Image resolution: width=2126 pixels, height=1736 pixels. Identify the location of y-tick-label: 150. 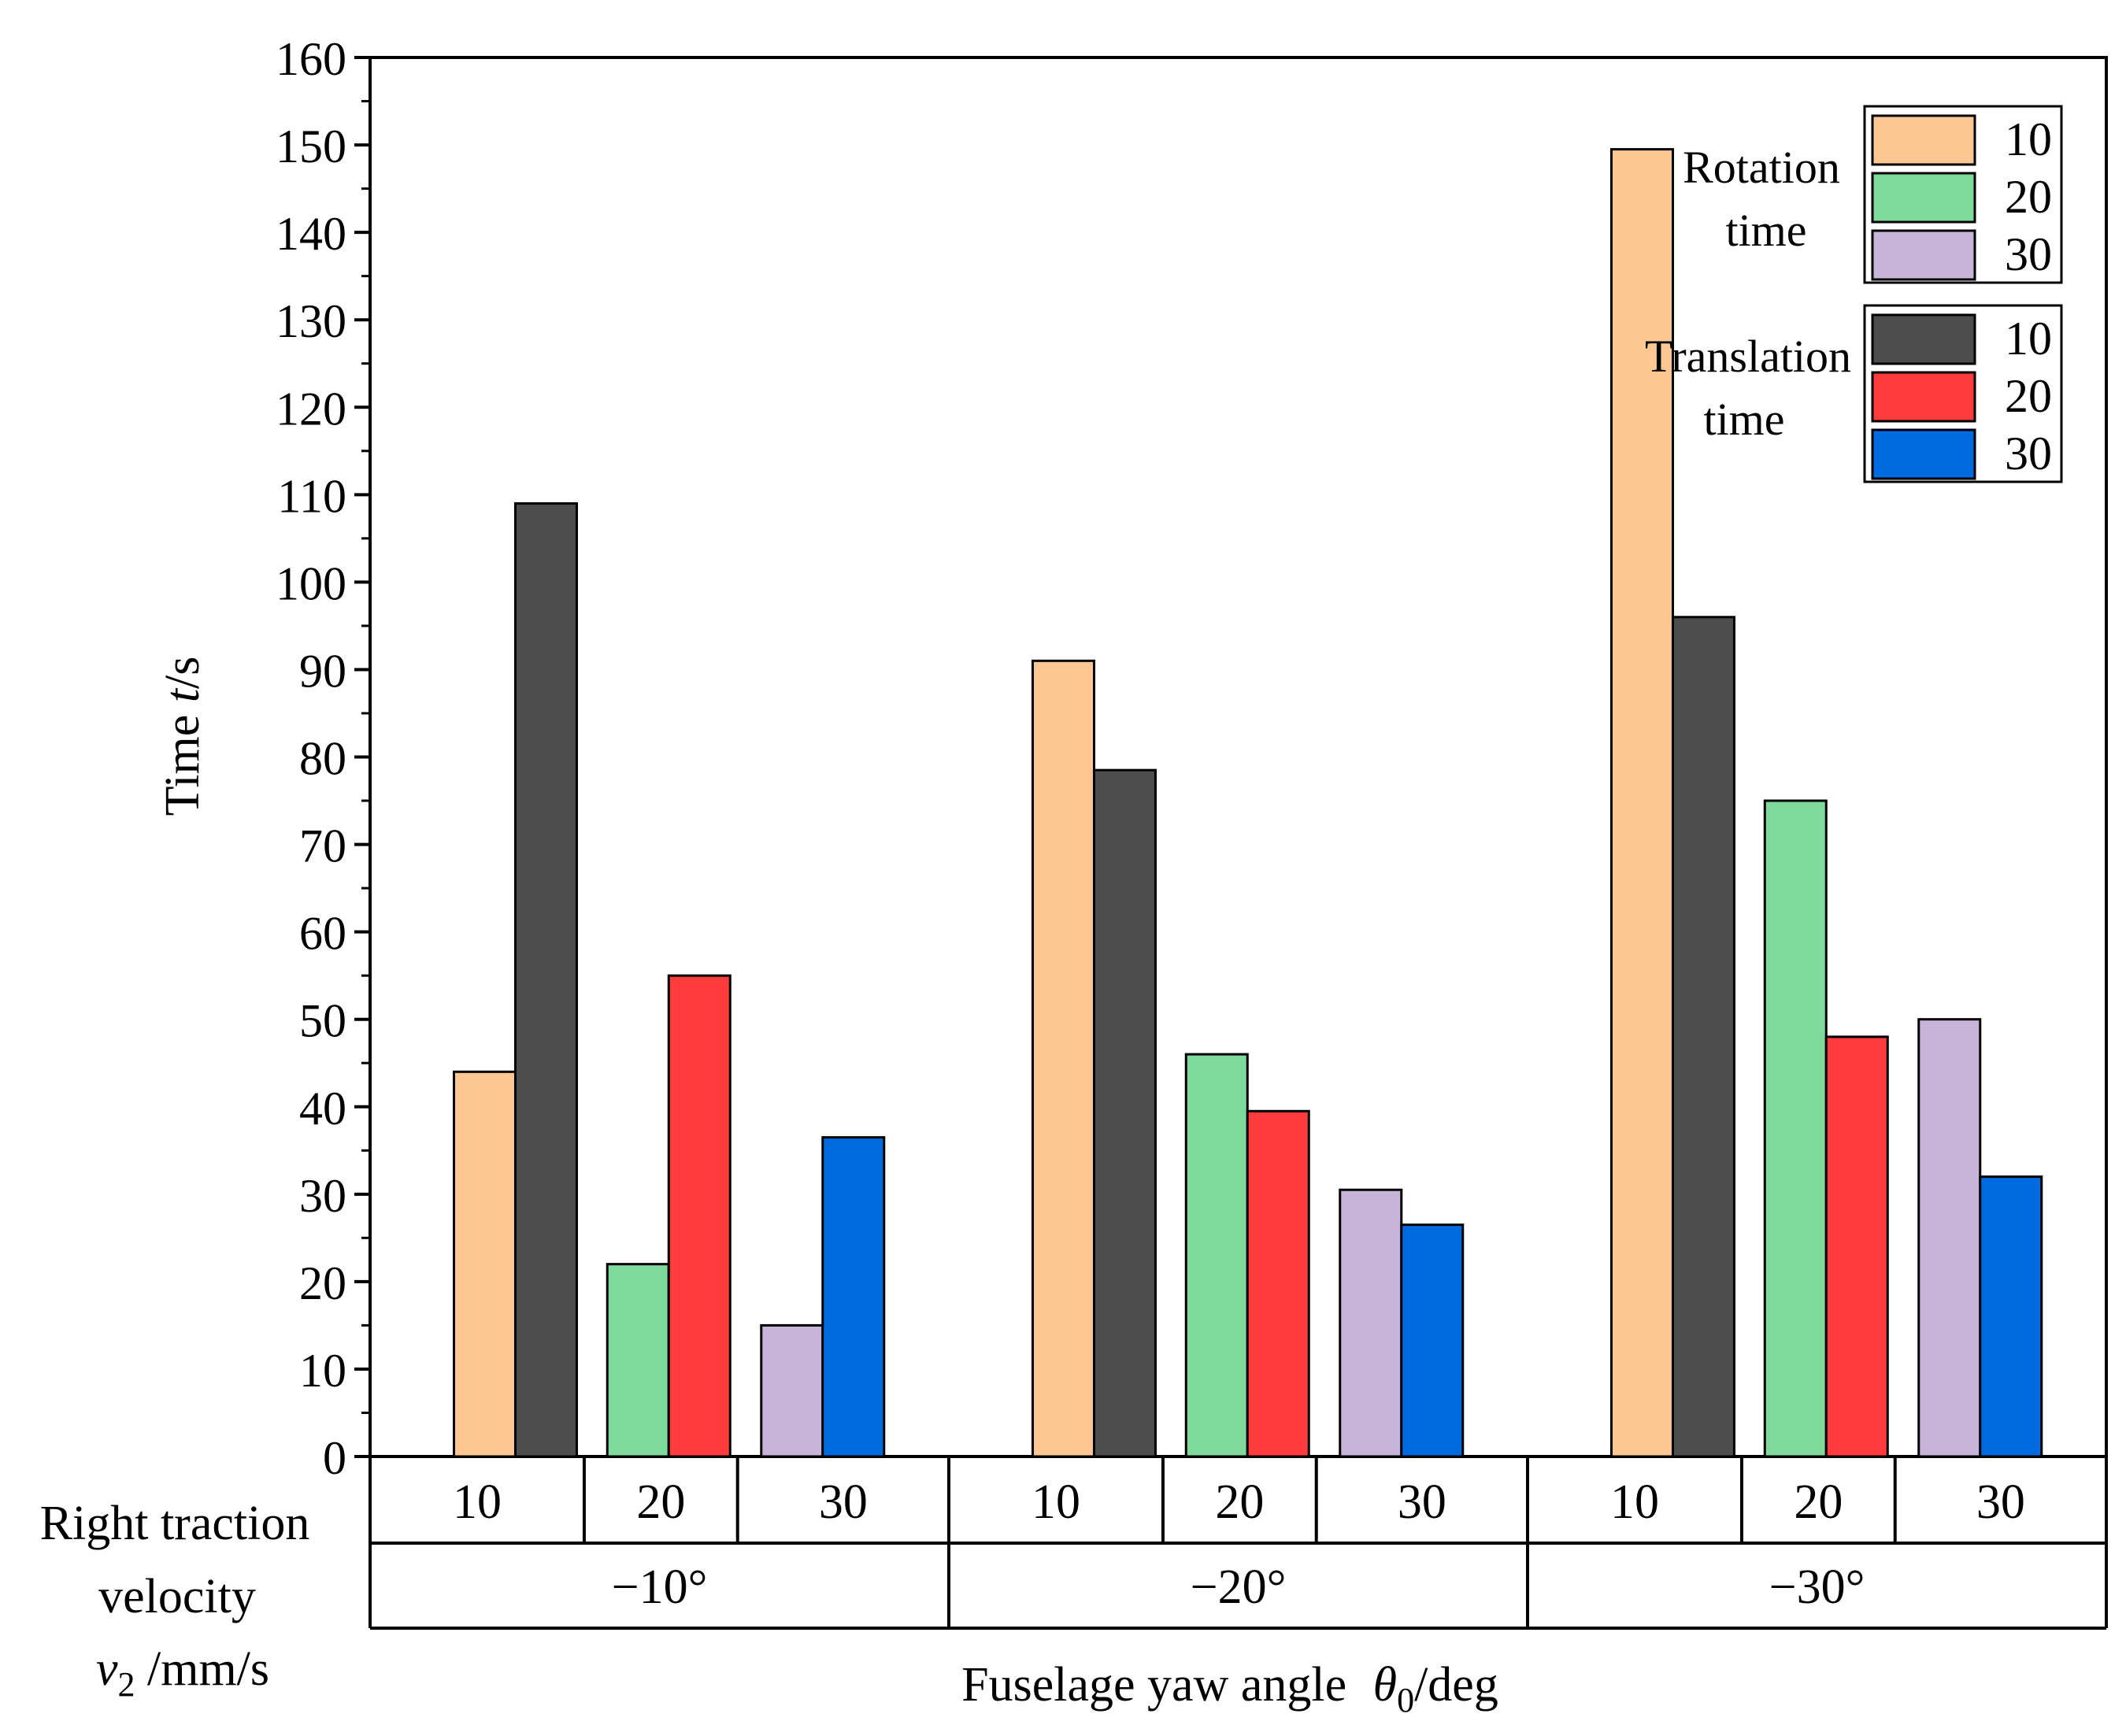
(311, 146).